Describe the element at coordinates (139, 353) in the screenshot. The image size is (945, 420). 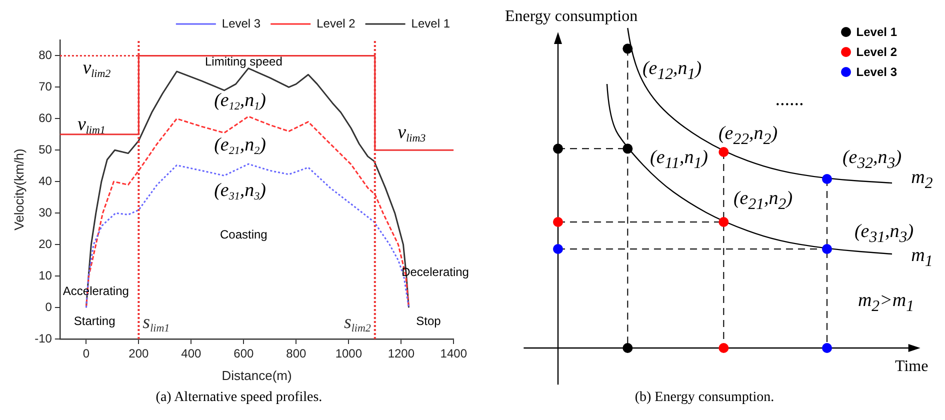
I see `x-tick-label: 200` at that location.